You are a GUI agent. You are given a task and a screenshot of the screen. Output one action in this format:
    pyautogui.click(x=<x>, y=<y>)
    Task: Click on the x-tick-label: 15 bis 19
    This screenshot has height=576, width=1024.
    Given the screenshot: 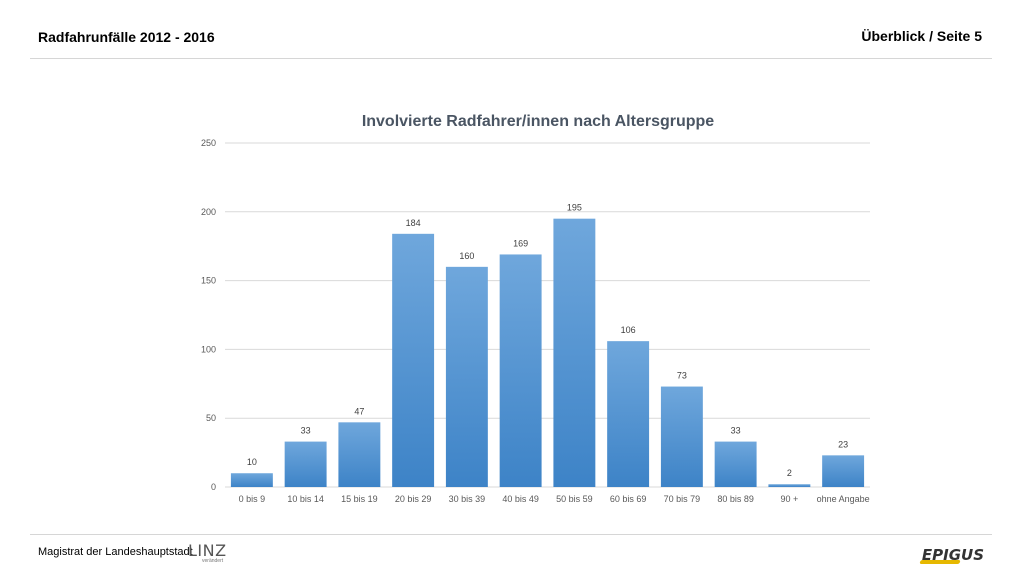 What is the action you would take?
    pyautogui.click(x=359, y=499)
    